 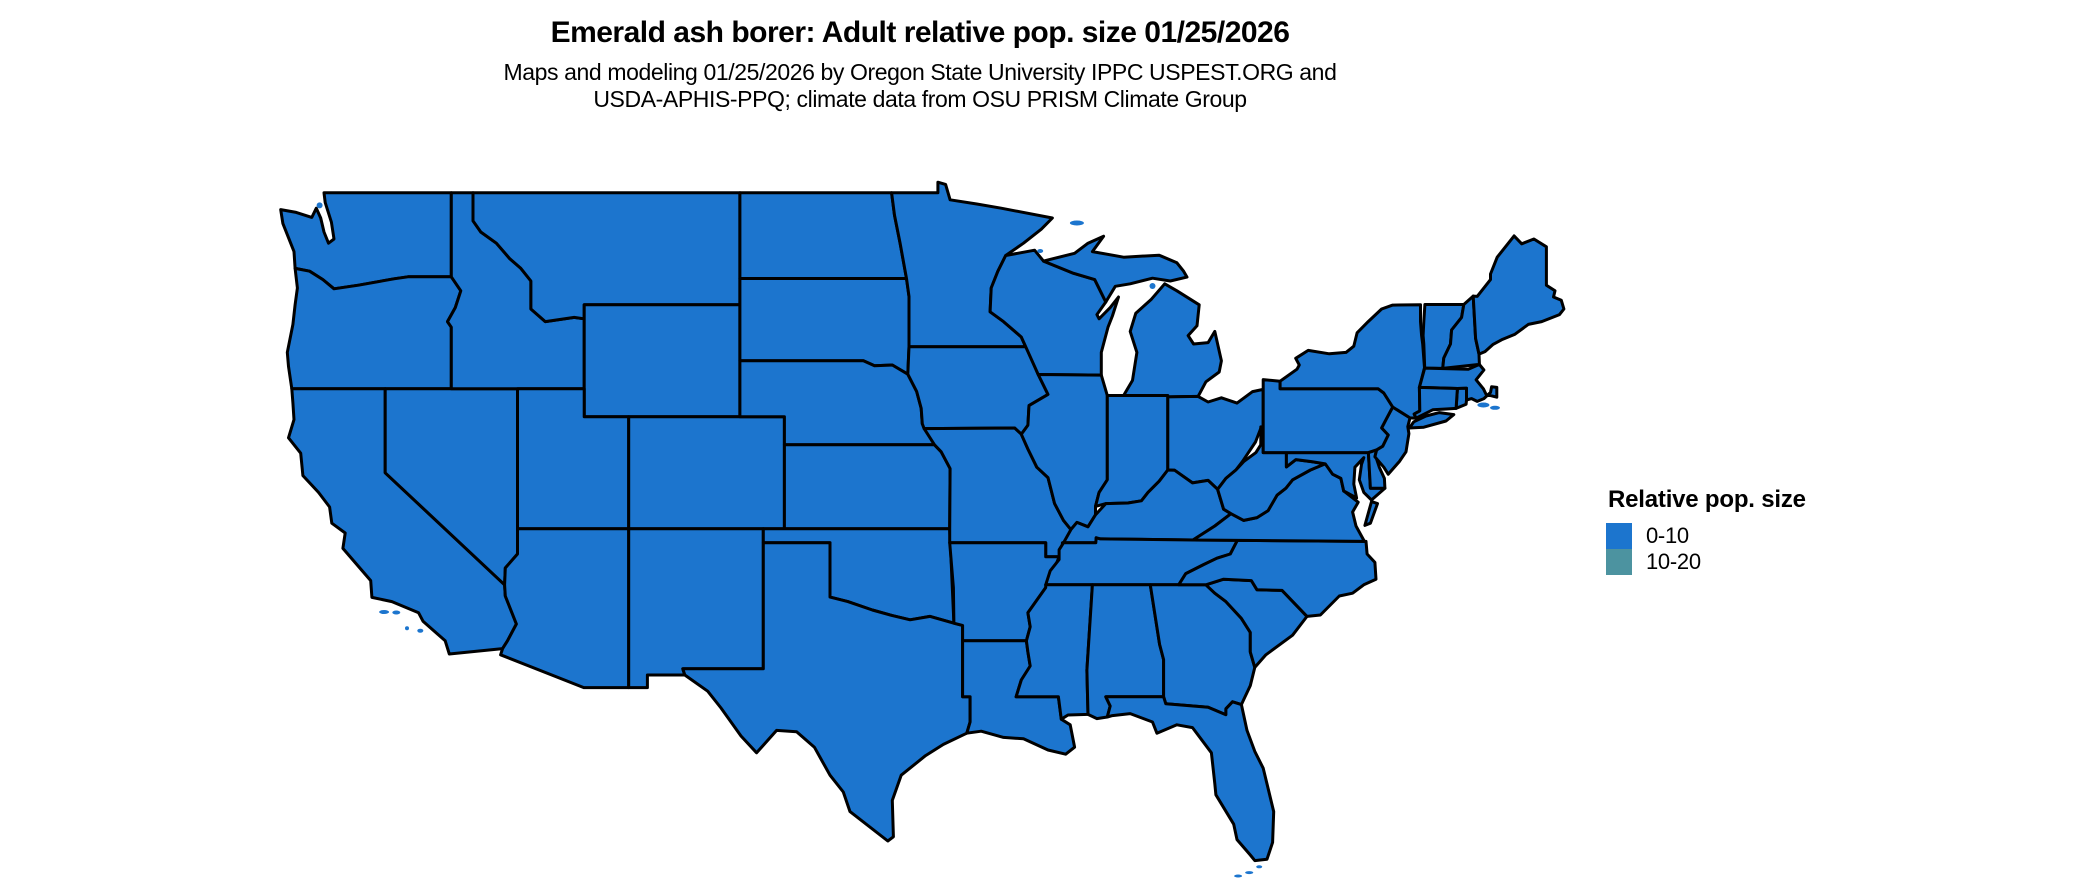 I want to click on state-tx, so click(x=826, y=692).